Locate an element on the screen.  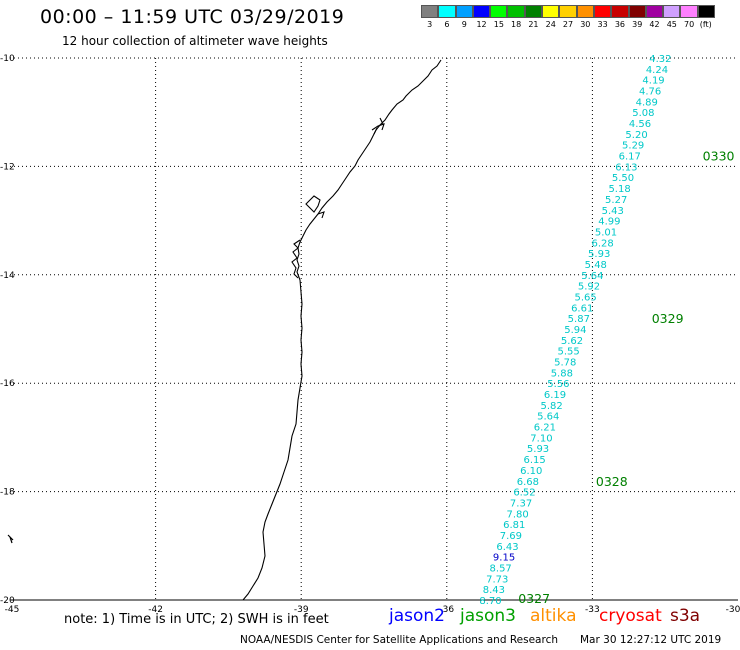
legend-labels: 3 6 9 12 15 18 21 24 27 30 33 36 39 42 45 70 (ft) is located at coordinates (568, 24).